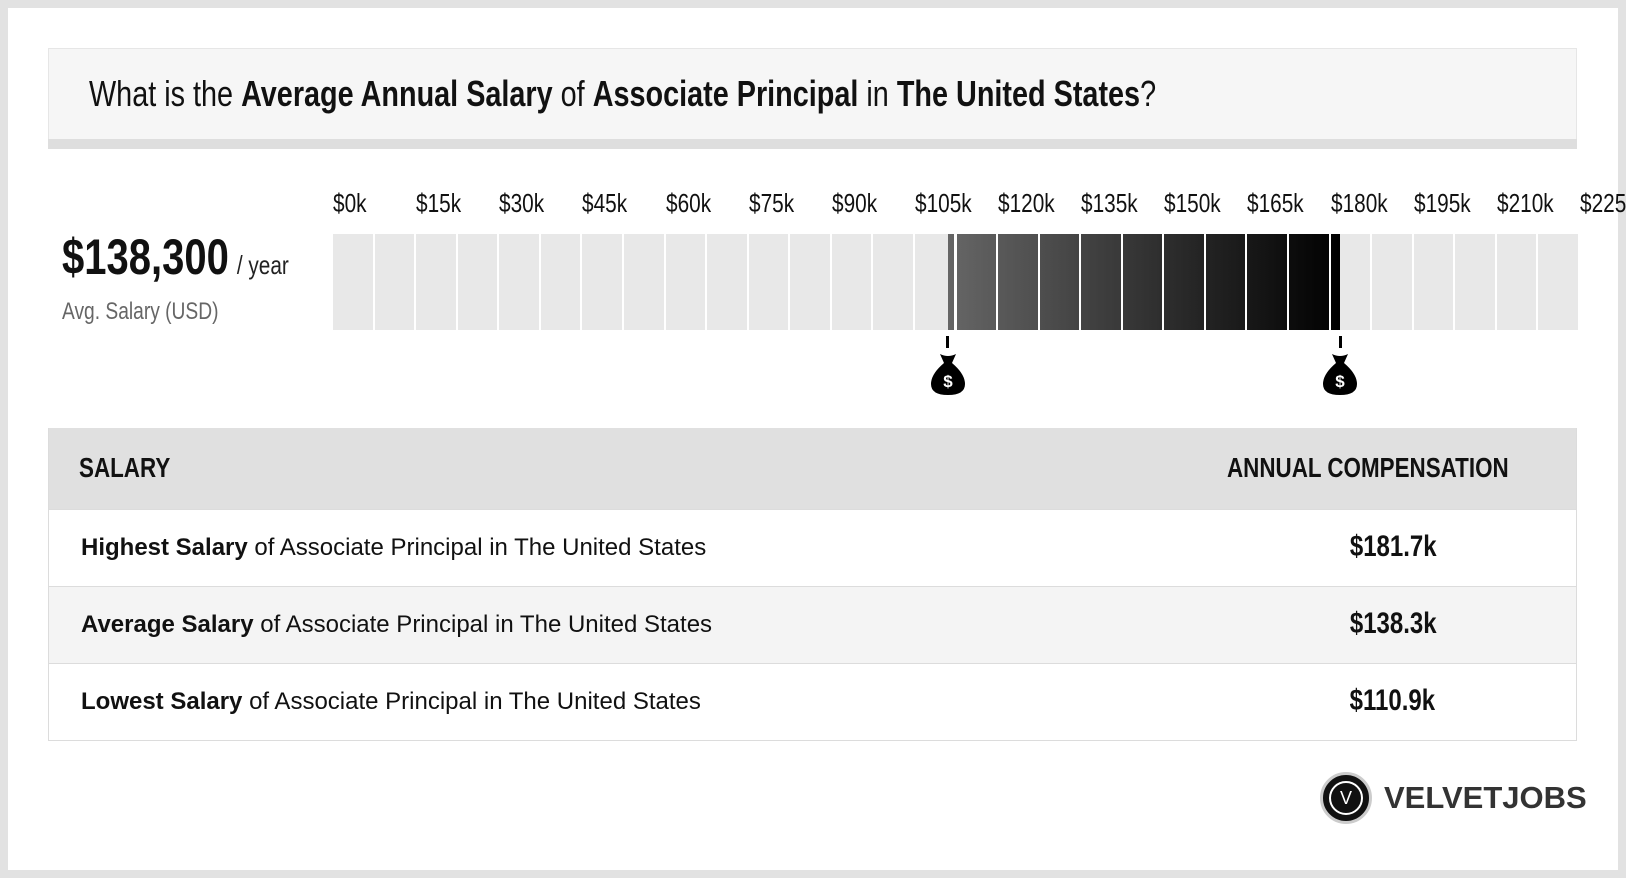 The height and width of the screenshot is (878, 1626). I want to click on logo-icon: V, so click(1346, 798).